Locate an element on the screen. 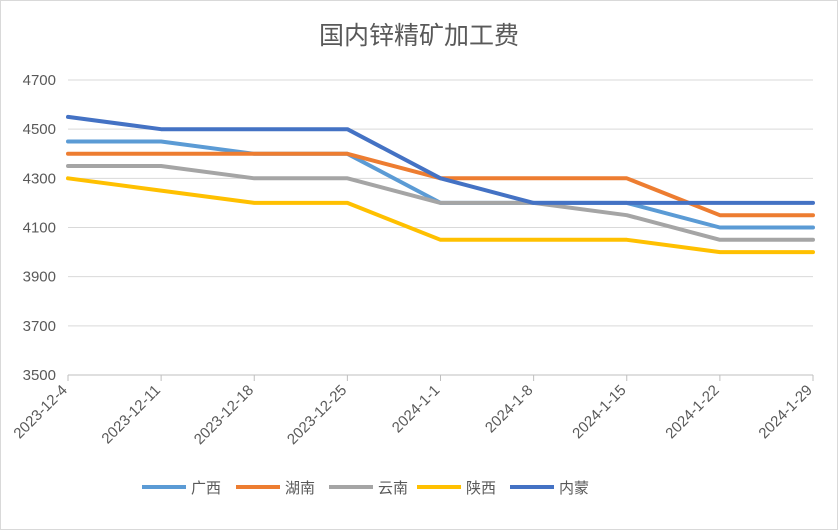 The height and width of the screenshot is (530, 838). legend: 广西 湖南 云南 陕西 内蒙 is located at coordinates (365, 488).